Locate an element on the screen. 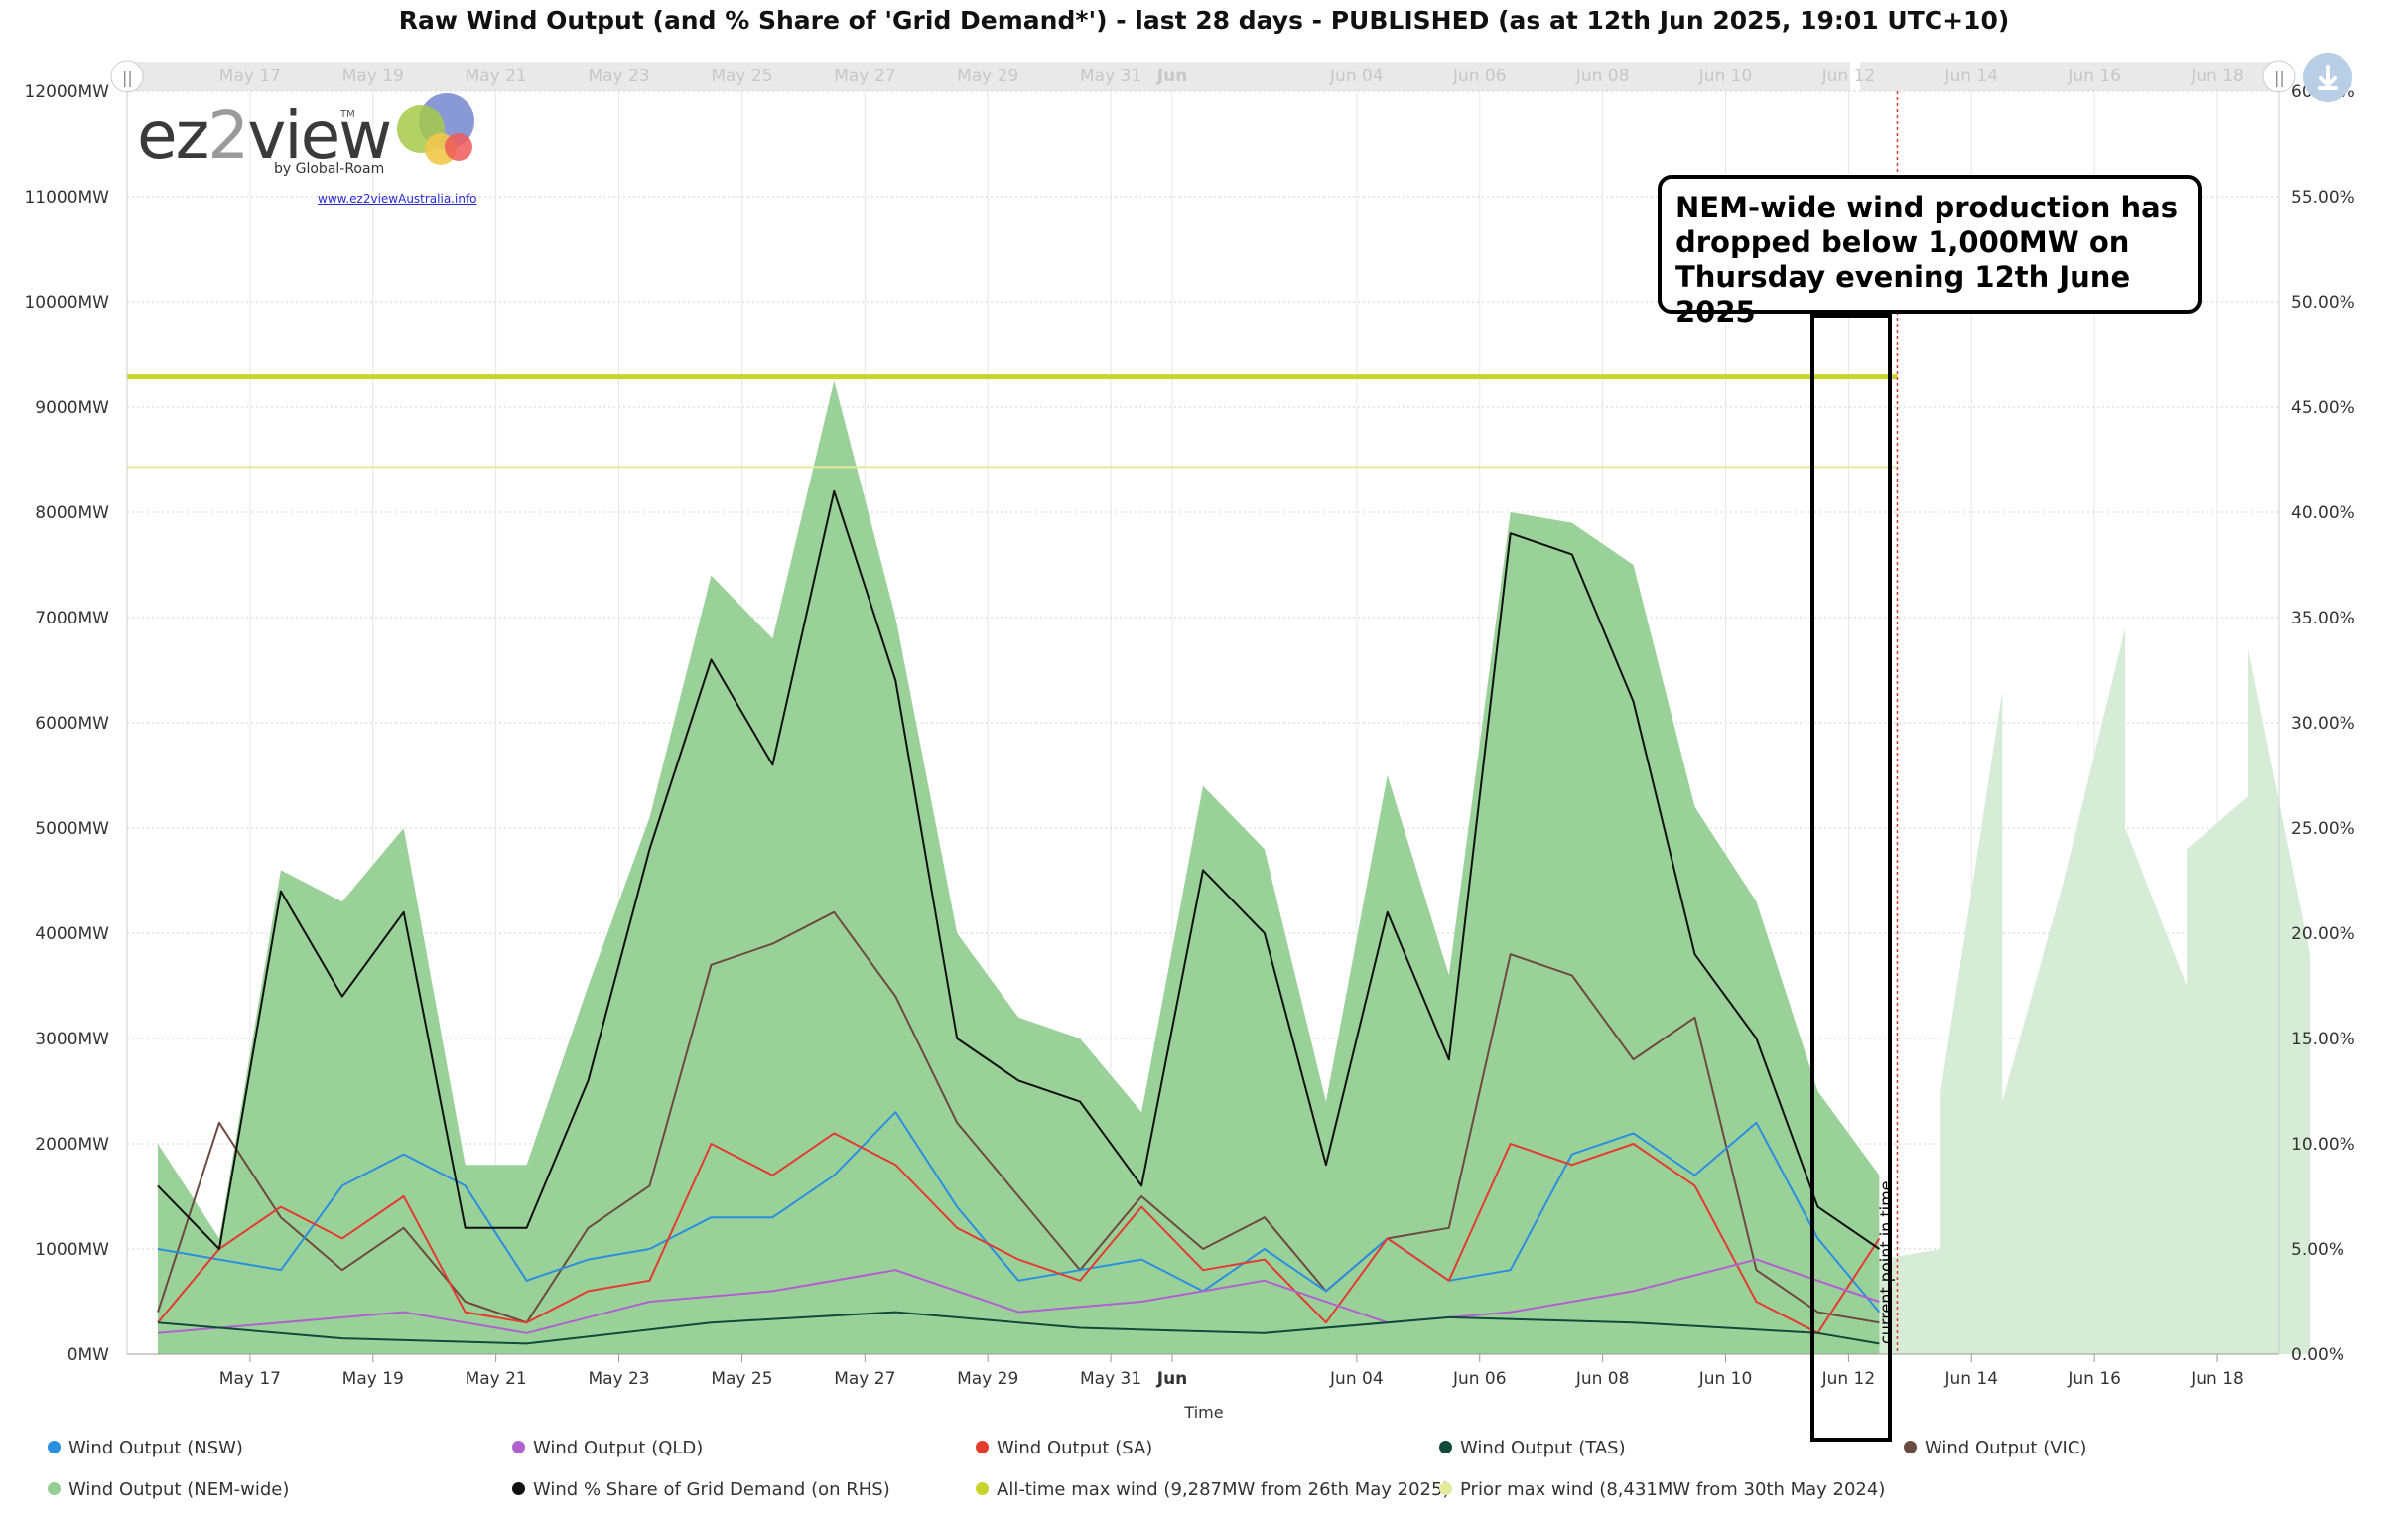  y-tick-left: 5000MW is located at coordinates (72, 829).